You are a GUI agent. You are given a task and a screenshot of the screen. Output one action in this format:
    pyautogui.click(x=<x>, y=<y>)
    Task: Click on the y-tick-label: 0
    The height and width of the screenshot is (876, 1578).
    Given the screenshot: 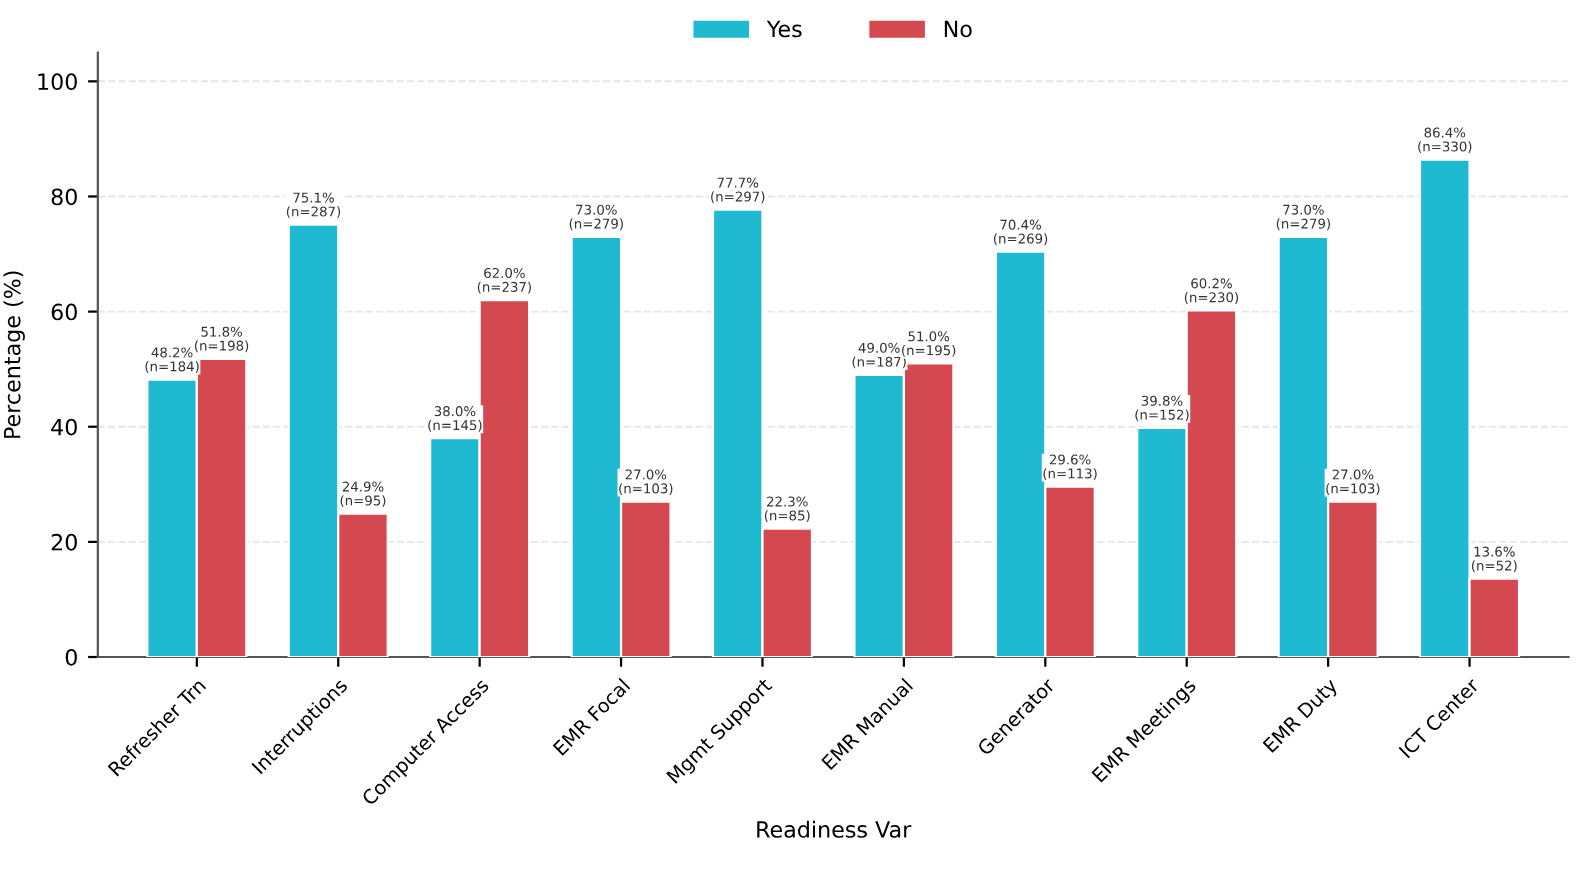 What is the action you would take?
    pyautogui.click(x=71, y=657)
    